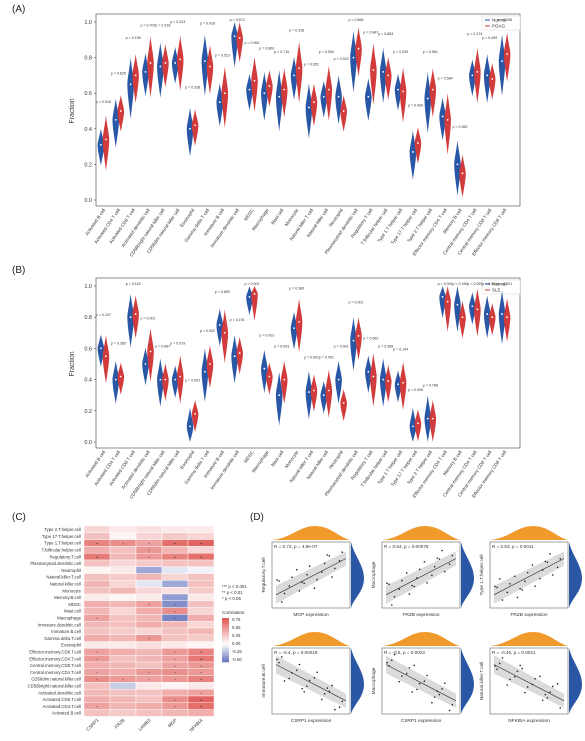 This screenshot has width=585, height=741. Describe the element at coordinates (207, 24) in the screenshot. I see `p-value-label: p = 0.918` at that location.